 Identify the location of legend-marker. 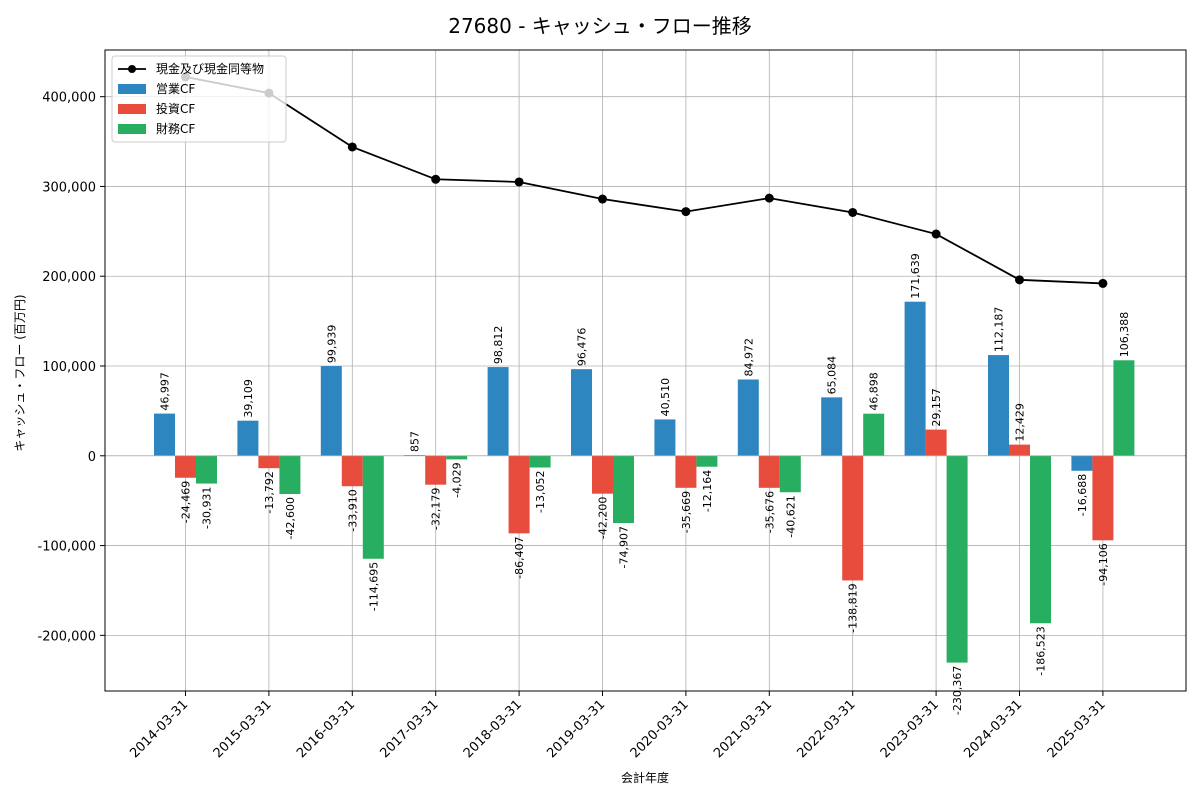
(132, 69).